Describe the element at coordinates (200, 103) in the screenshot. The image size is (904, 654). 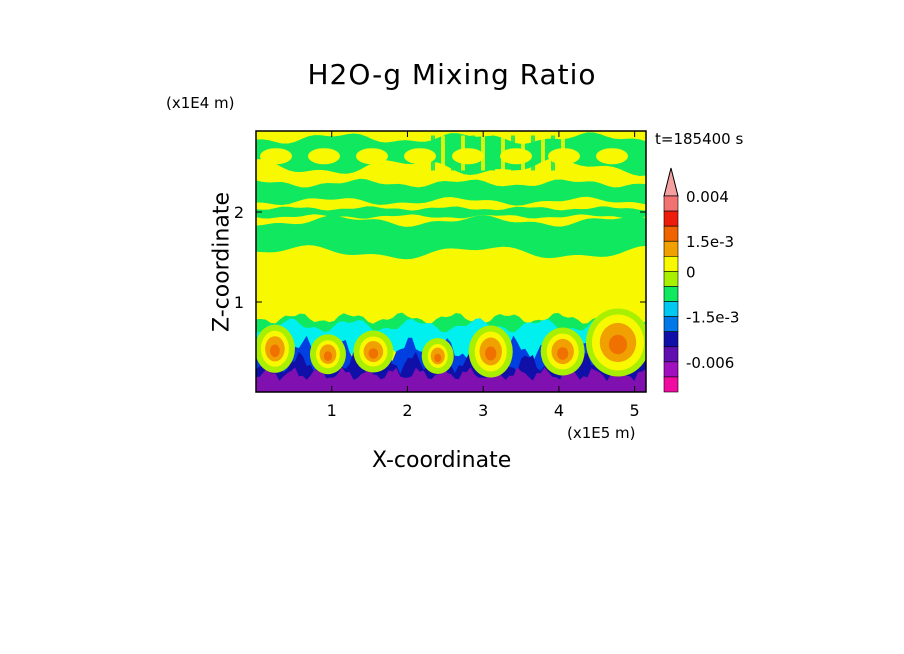
I see `y-scale-note: (x1E4 m)` at that location.